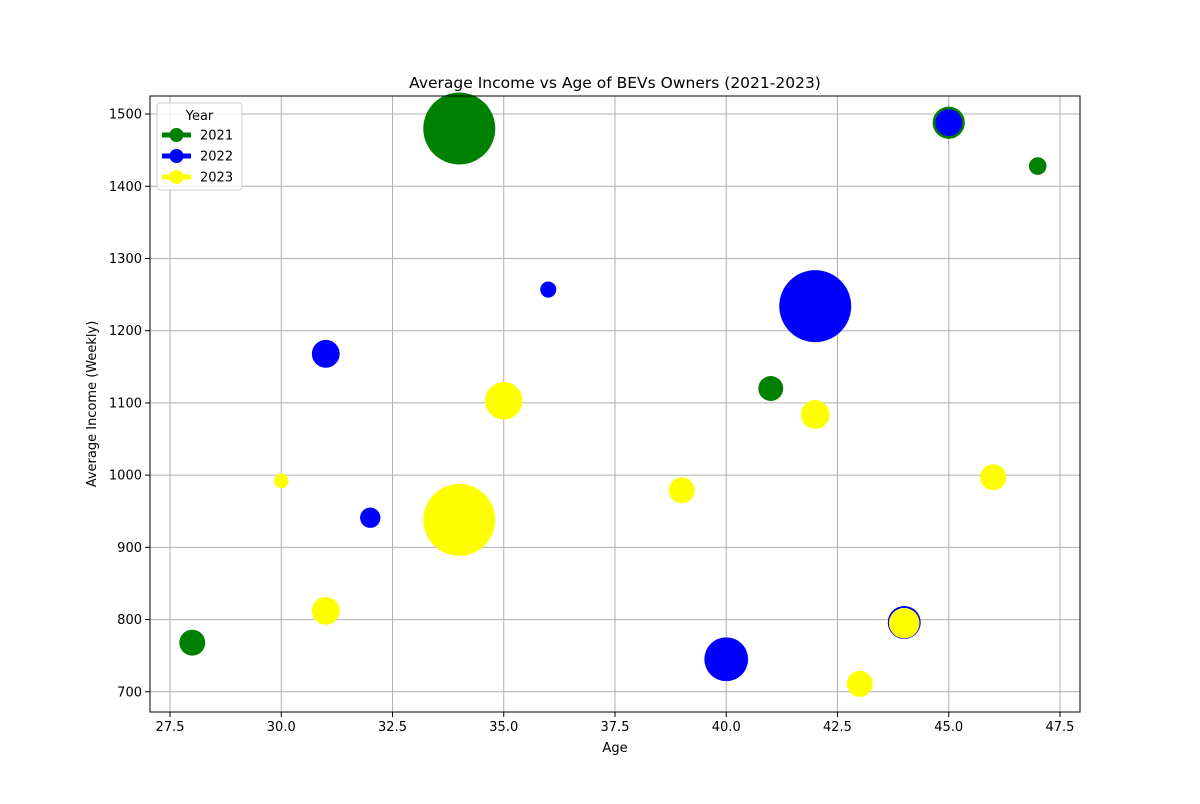 This screenshot has height=804, width=1200. I want to click on x-tick-label: 45.0, so click(948, 727).